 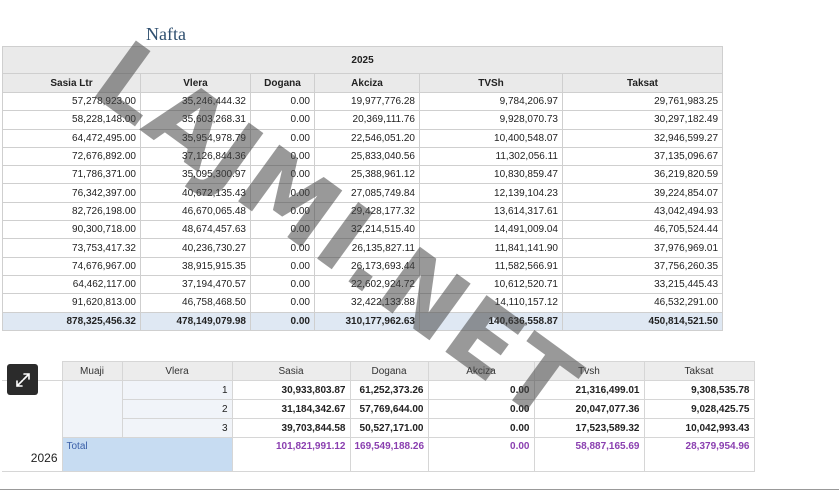 I want to click on table-cell: 32,422,133.88, so click(x=367, y=303).